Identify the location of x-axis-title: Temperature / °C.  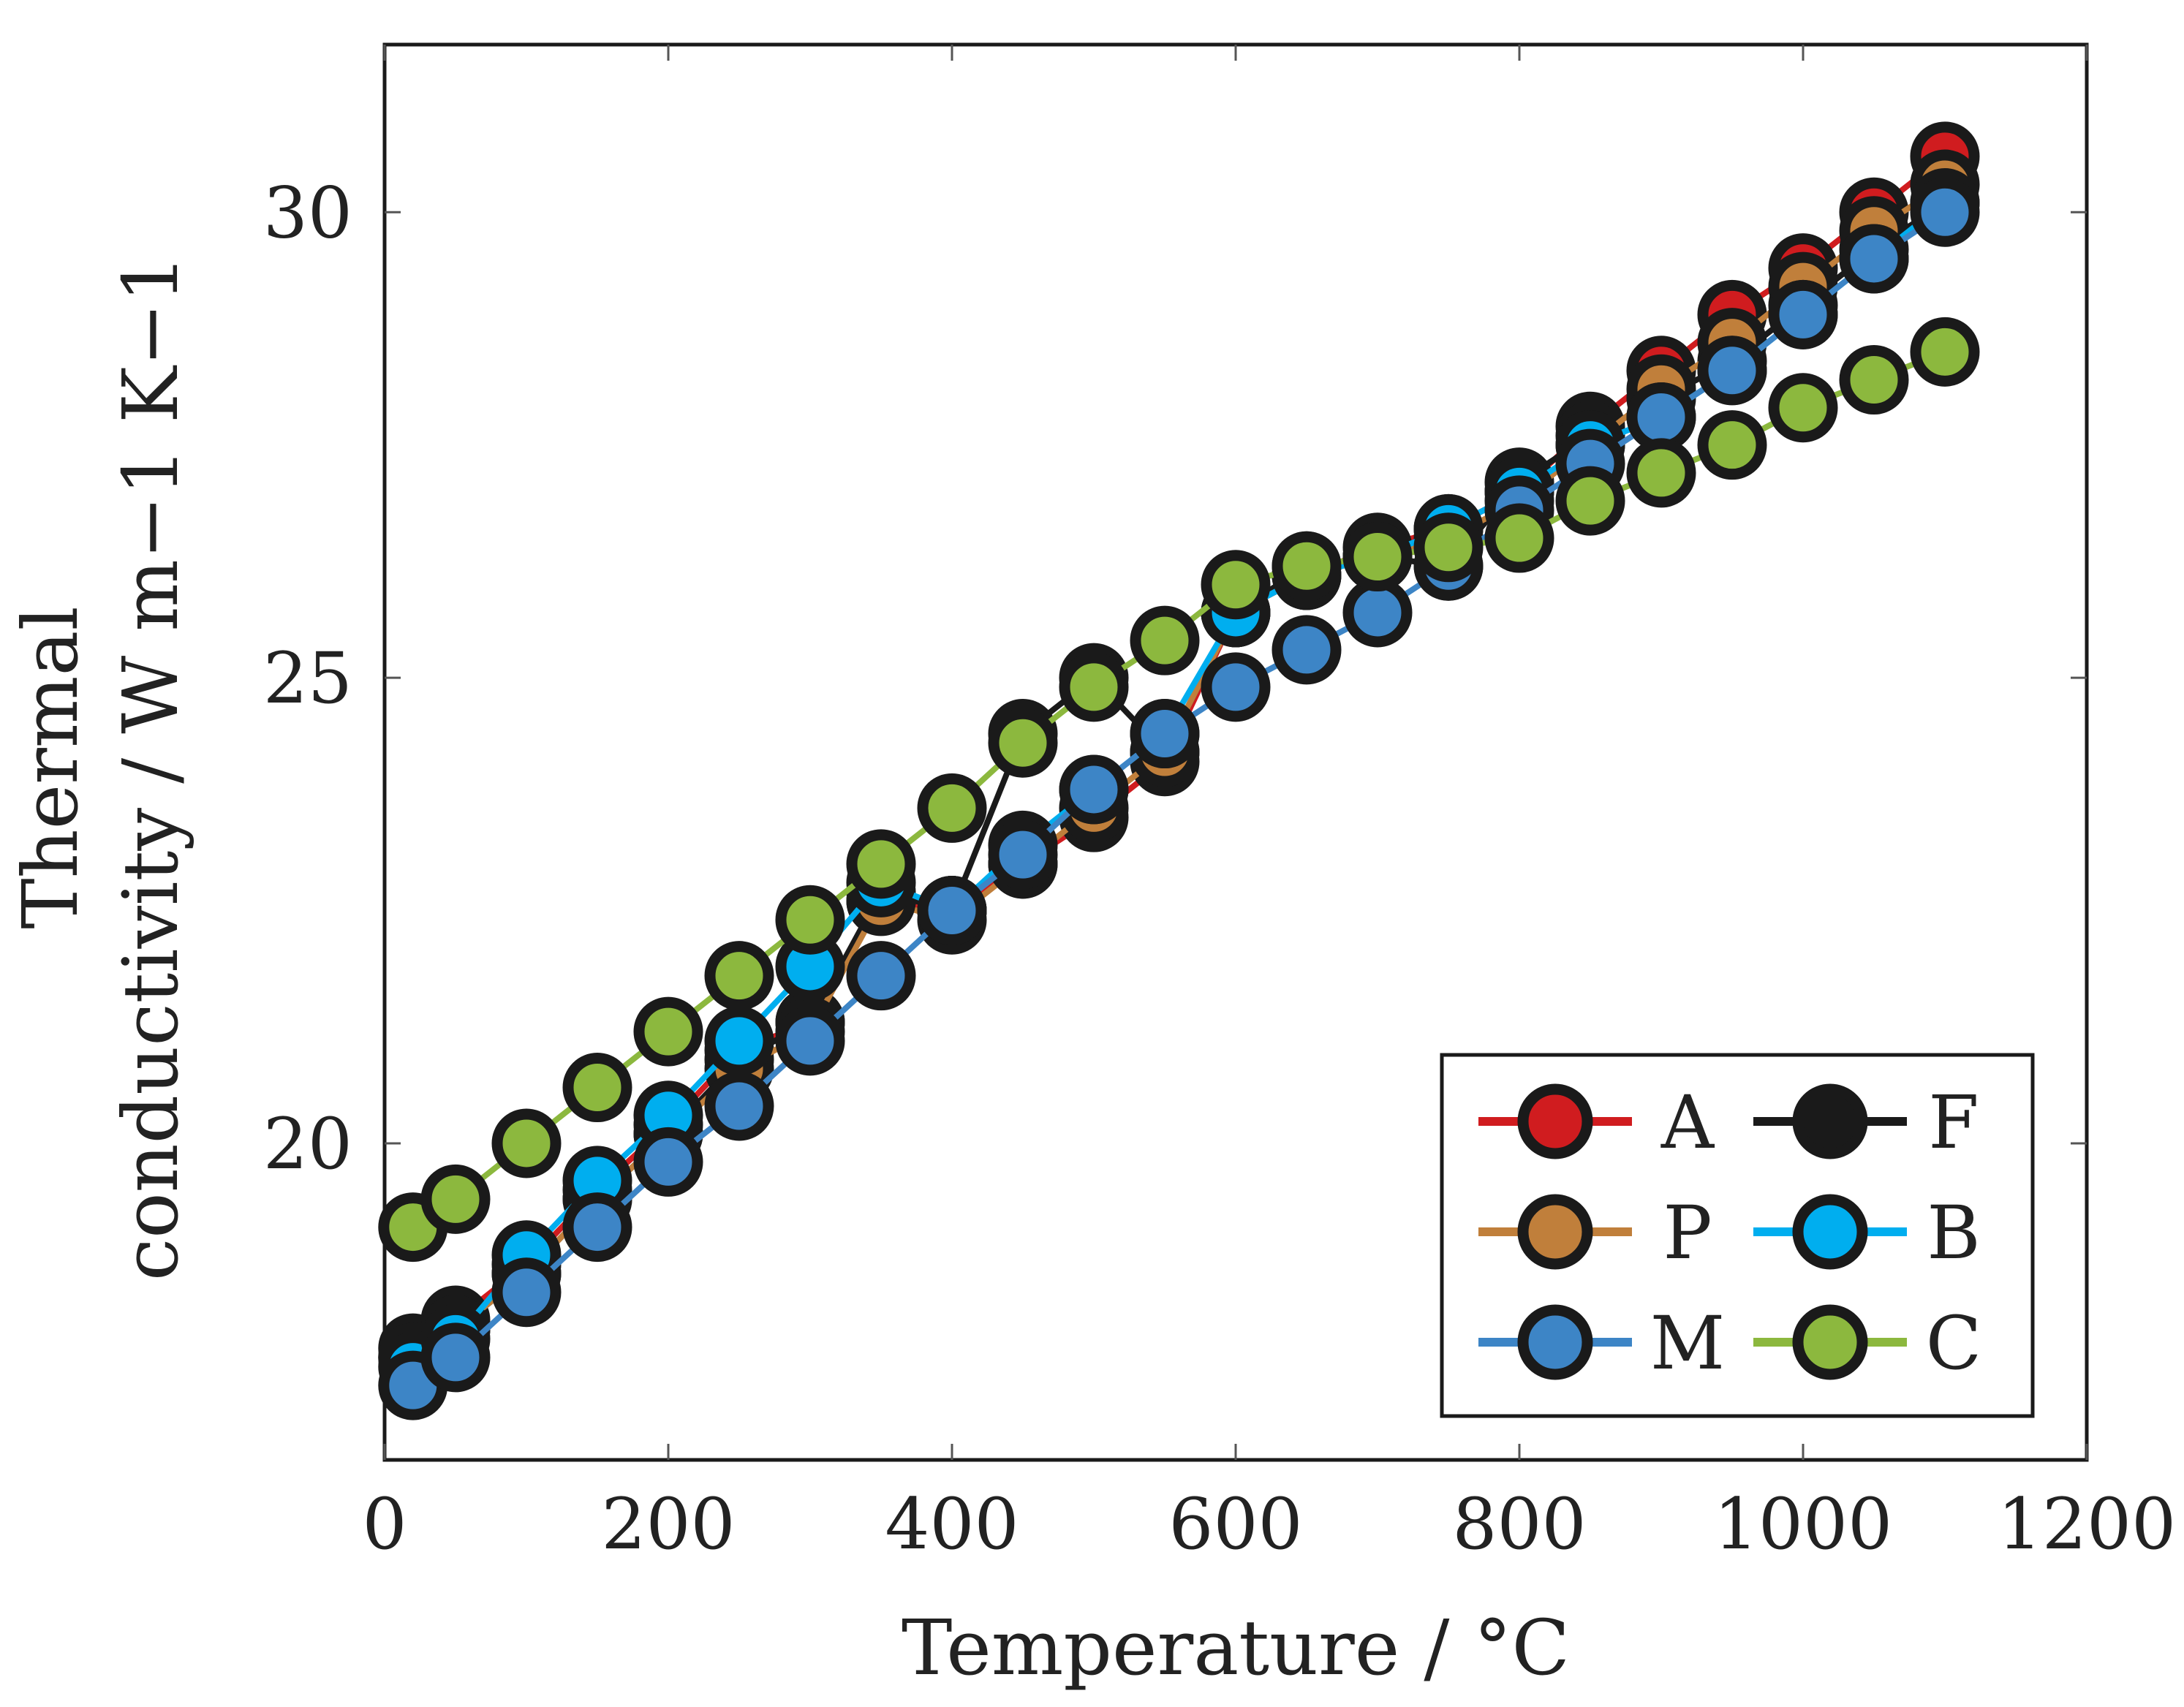
(1236, 1647).